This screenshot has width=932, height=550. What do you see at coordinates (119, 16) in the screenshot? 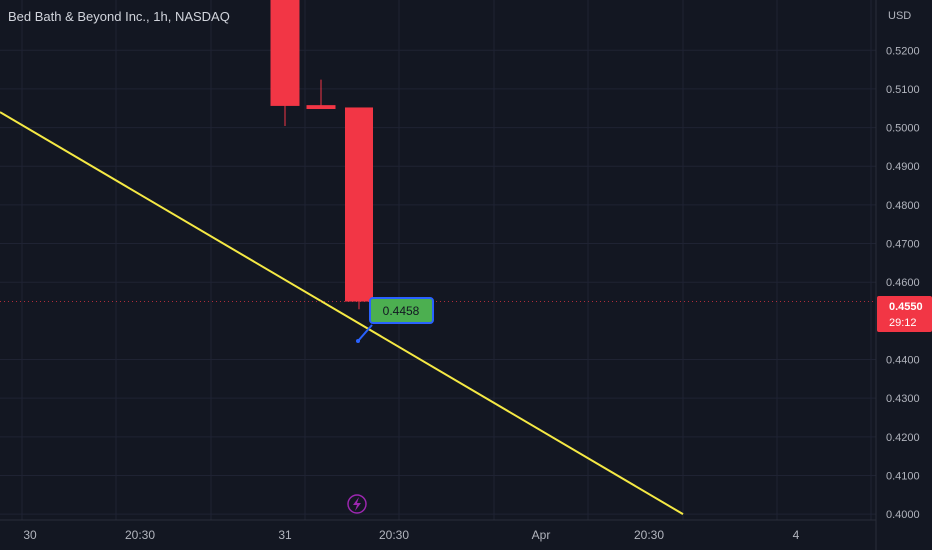
I see `symbol-title: Bed Bath & Beyond Inc., 1h, NASDAQ` at bounding box center [119, 16].